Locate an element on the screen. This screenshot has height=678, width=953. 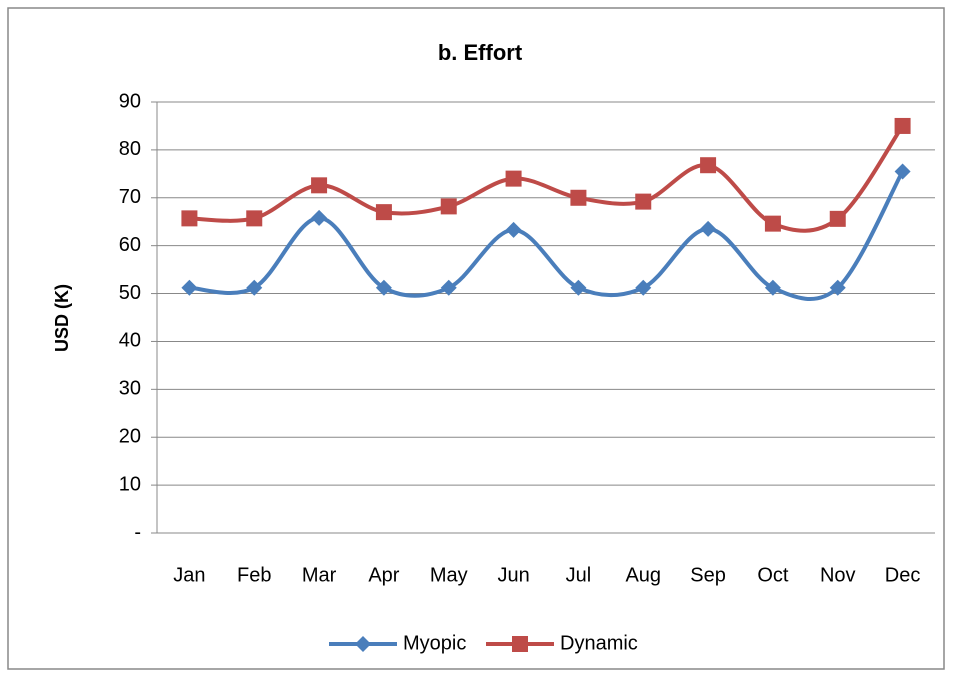
legend-label: Dynamic is located at coordinates (599, 643).